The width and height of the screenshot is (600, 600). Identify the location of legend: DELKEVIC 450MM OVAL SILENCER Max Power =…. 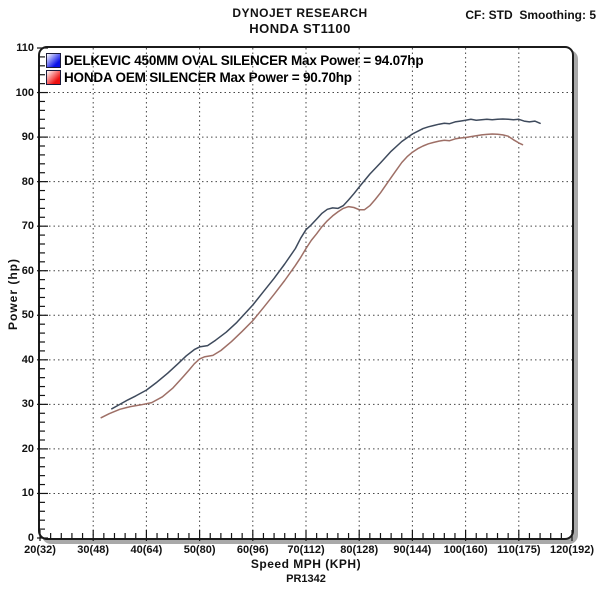
(235, 69).